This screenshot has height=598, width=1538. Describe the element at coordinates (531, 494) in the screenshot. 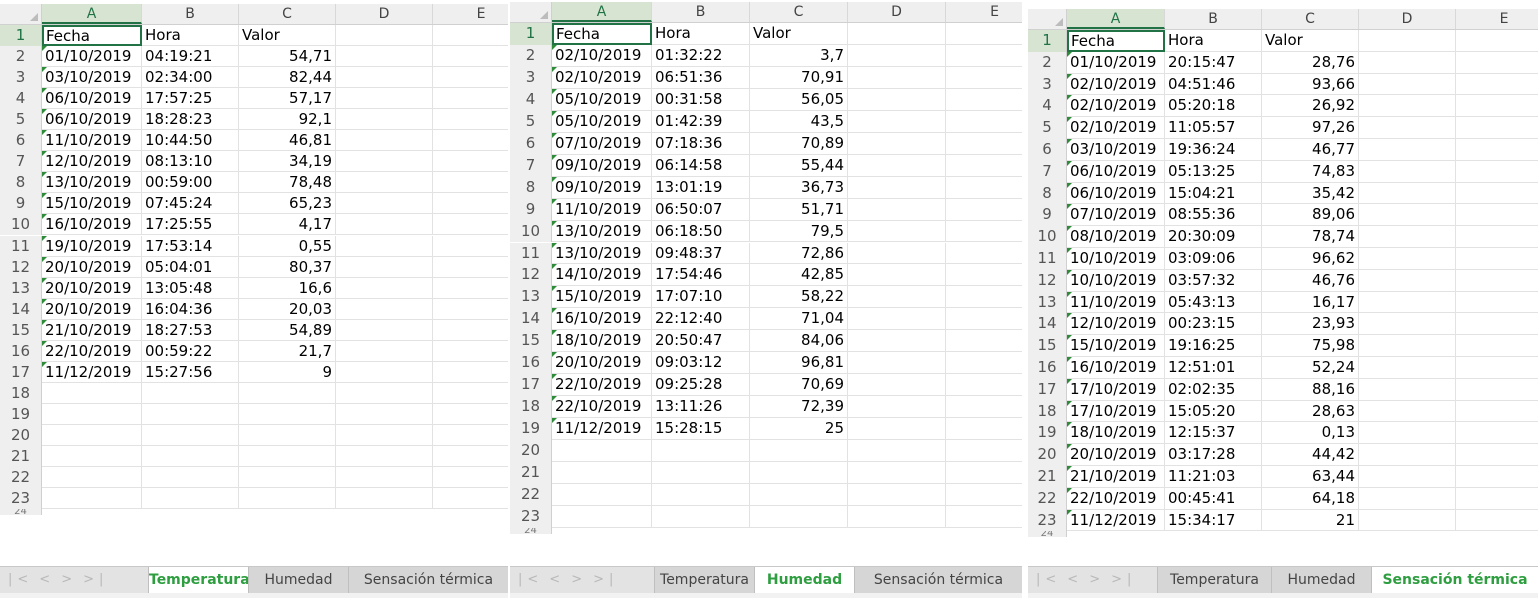

I see `row-number: 22` at that location.